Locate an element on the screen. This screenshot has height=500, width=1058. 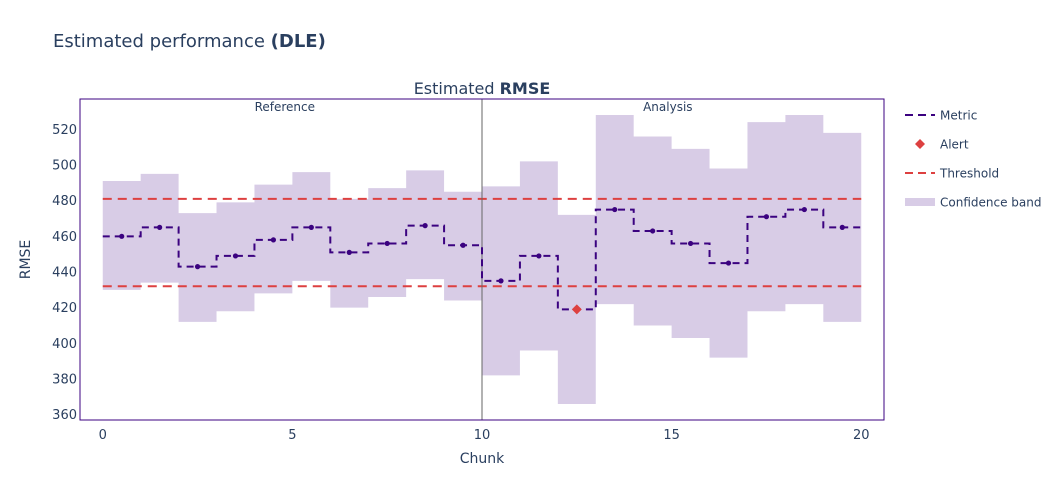
x-tick-label-10: 10 is located at coordinates (482, 435).